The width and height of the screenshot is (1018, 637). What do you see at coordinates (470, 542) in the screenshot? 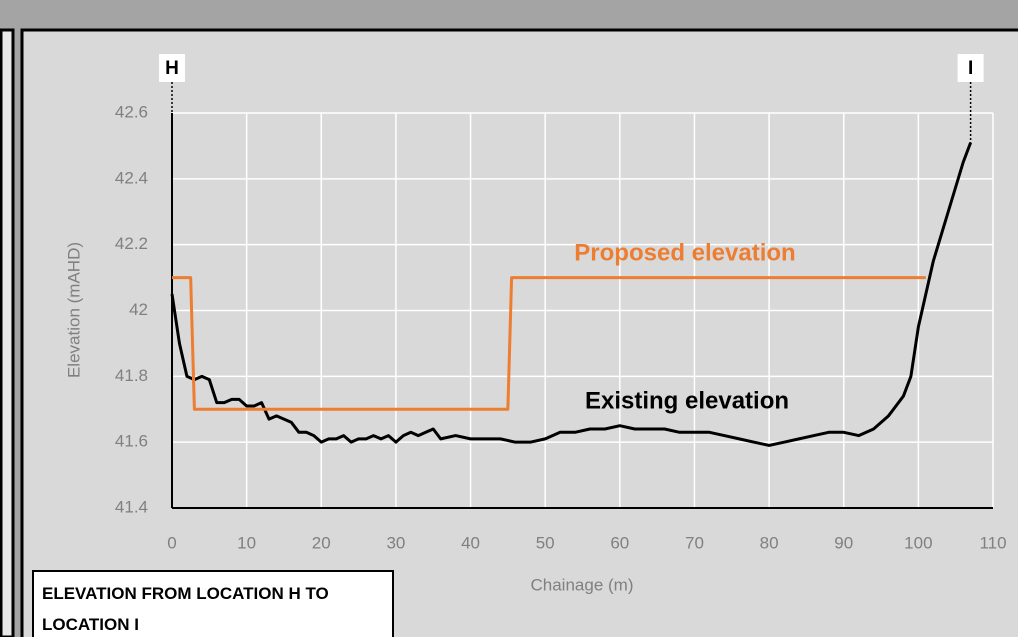
I see `x-tick-label: 40` at bounding box center [470, 542].